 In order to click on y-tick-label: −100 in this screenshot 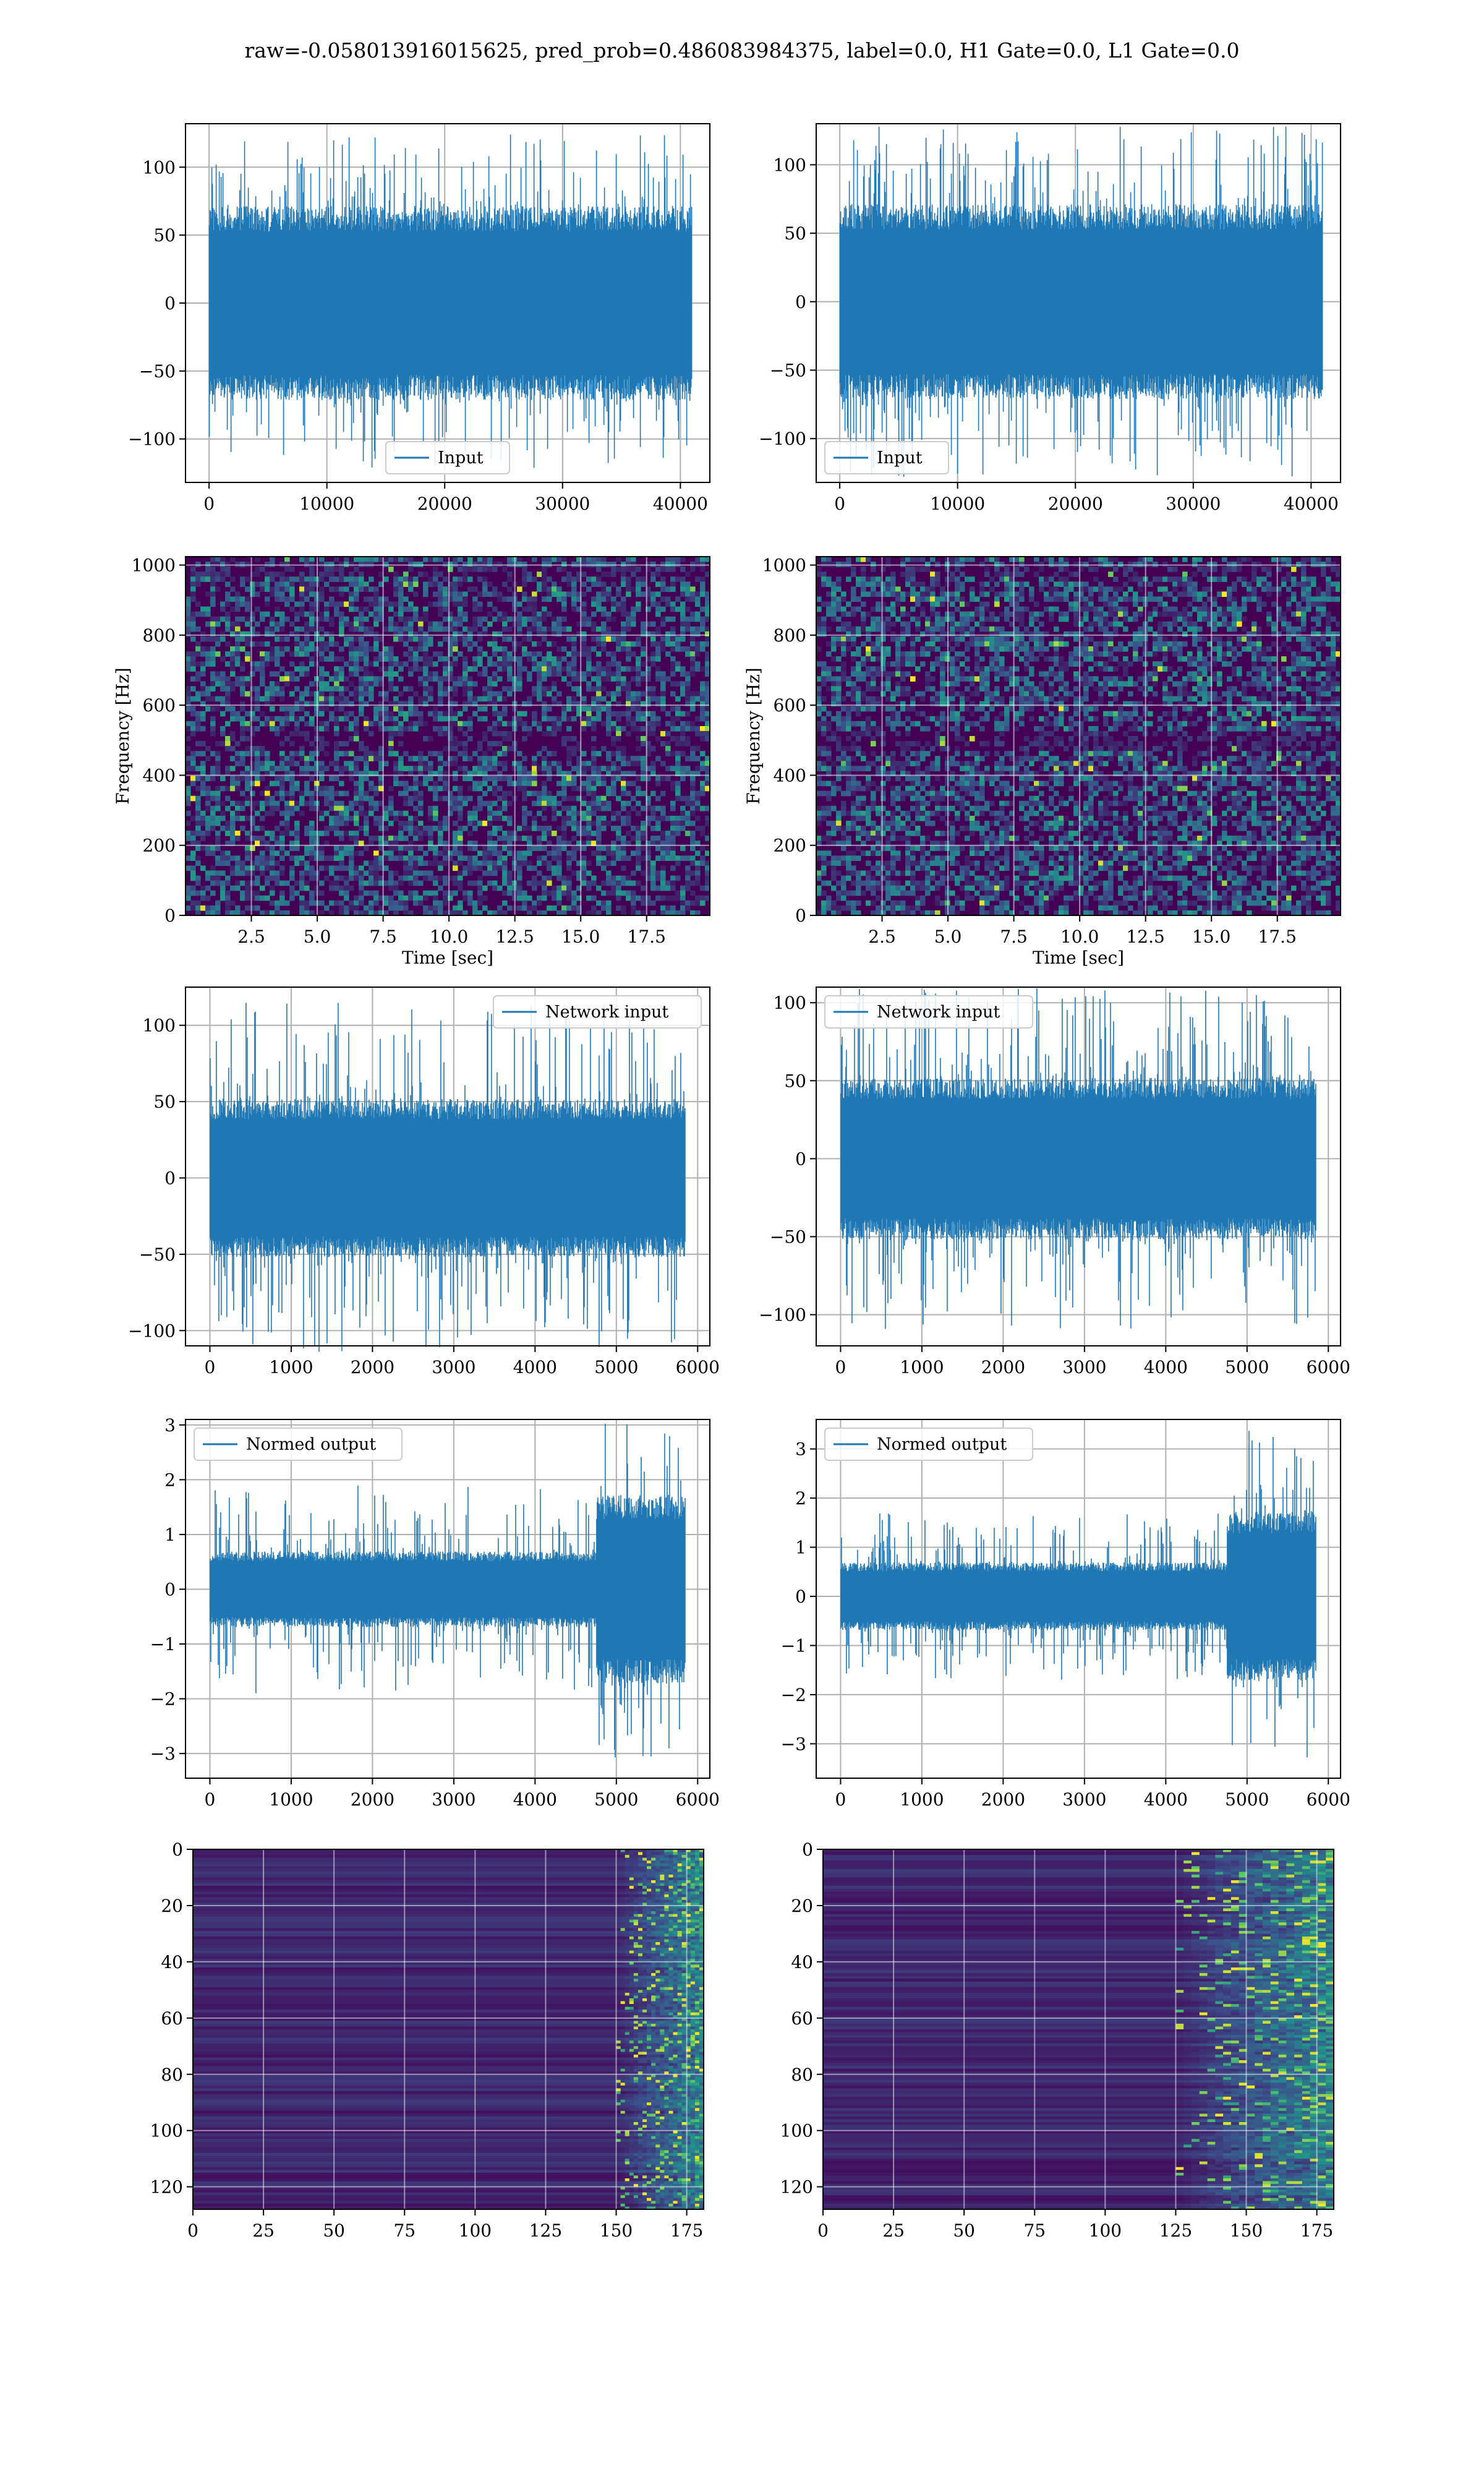, I will do `click(782, 439)`.